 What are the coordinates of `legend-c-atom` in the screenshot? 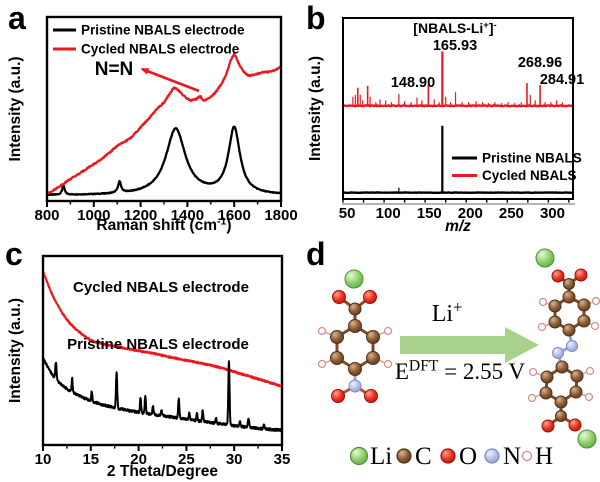 It's located at (404, 456).